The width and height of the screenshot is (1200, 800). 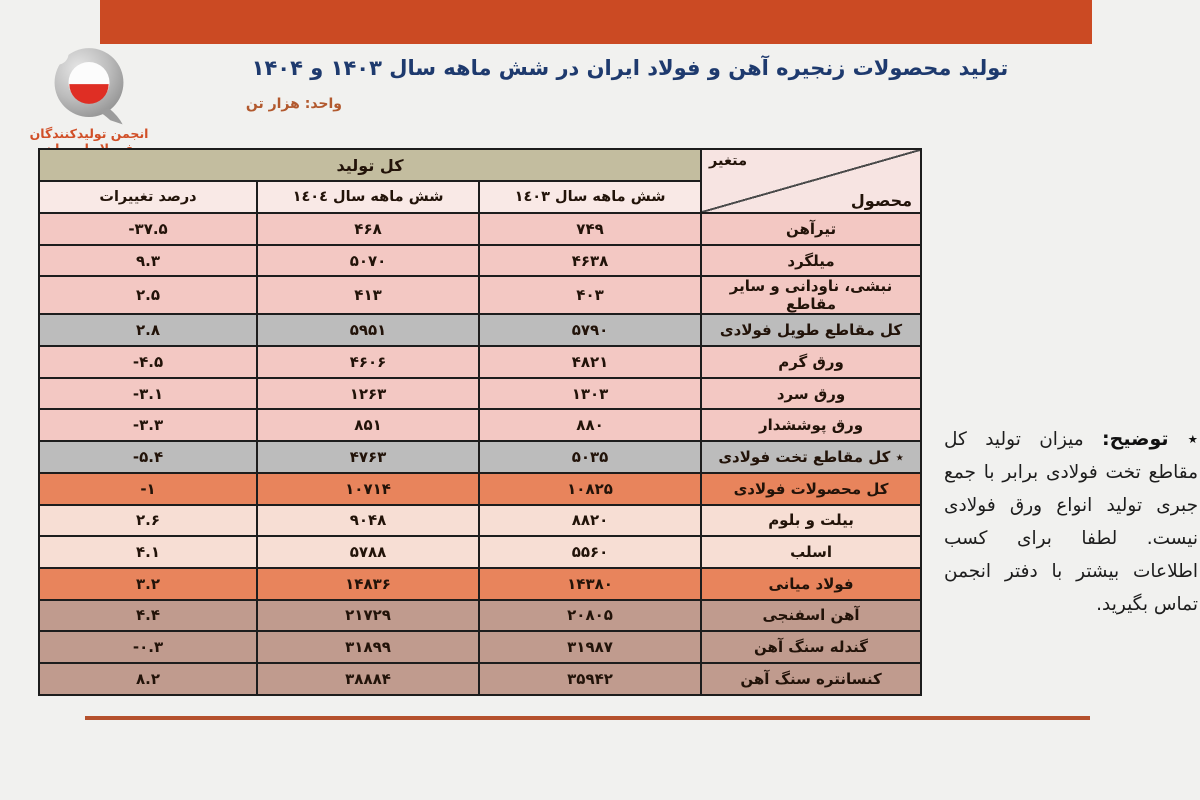 What do you see at coordinates (368, 362) in the screenshot?
I see `value-1404-cell: ۴۶۰۶` at bounding box center [368, 362].